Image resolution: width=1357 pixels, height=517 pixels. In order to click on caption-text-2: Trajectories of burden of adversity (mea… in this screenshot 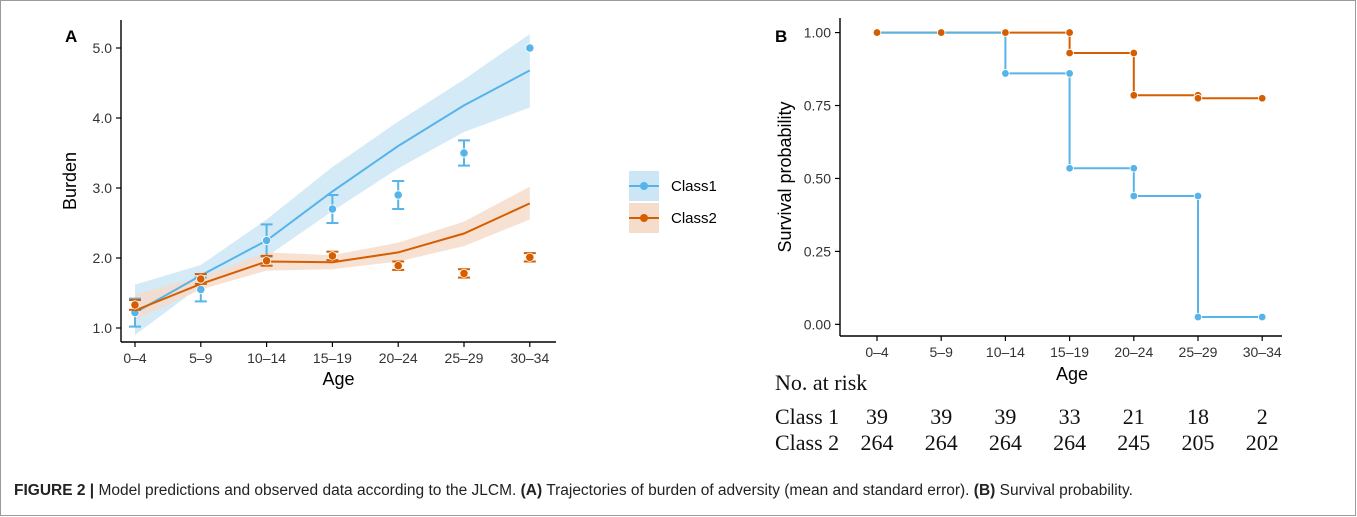, I will do `click(758, 490)`.